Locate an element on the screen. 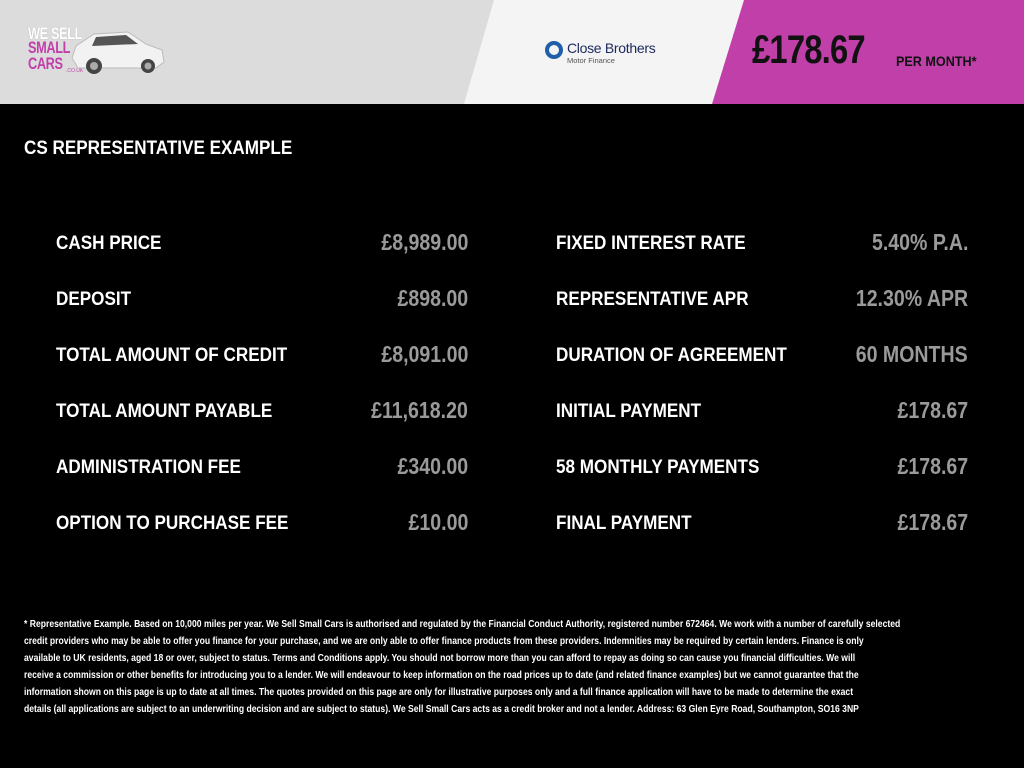 The width and height of the screenshot is (1024, 768). finance-row: TOTAL AMOUNT OF CREDIT £8,091.00 is located at coordinates (262, 358).